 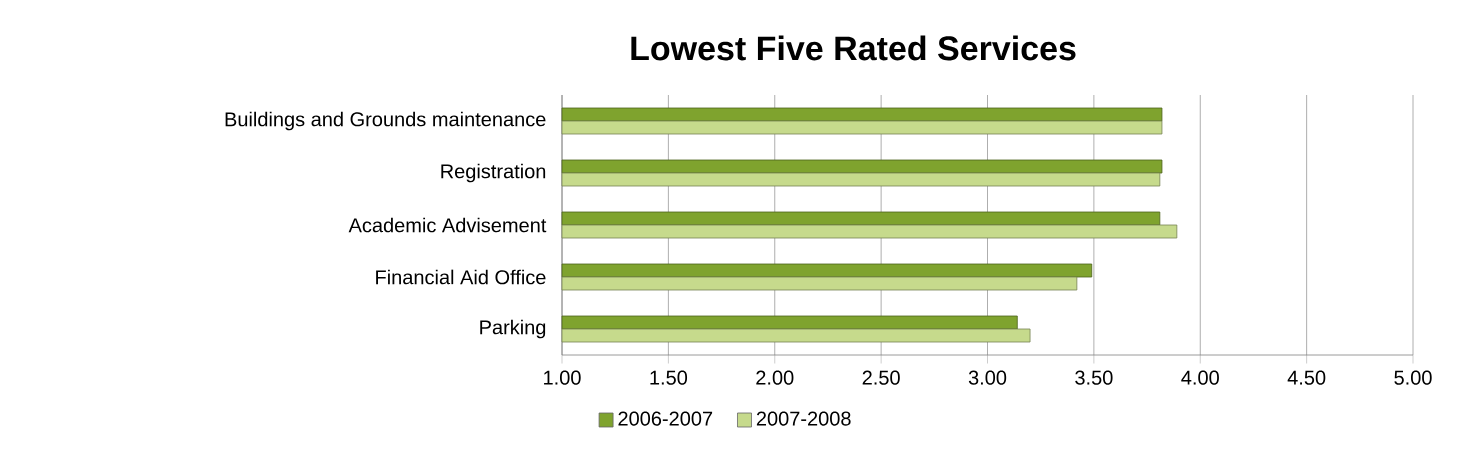 I want to click on legend-label: 2007-2008, so click(x=803, y=418).